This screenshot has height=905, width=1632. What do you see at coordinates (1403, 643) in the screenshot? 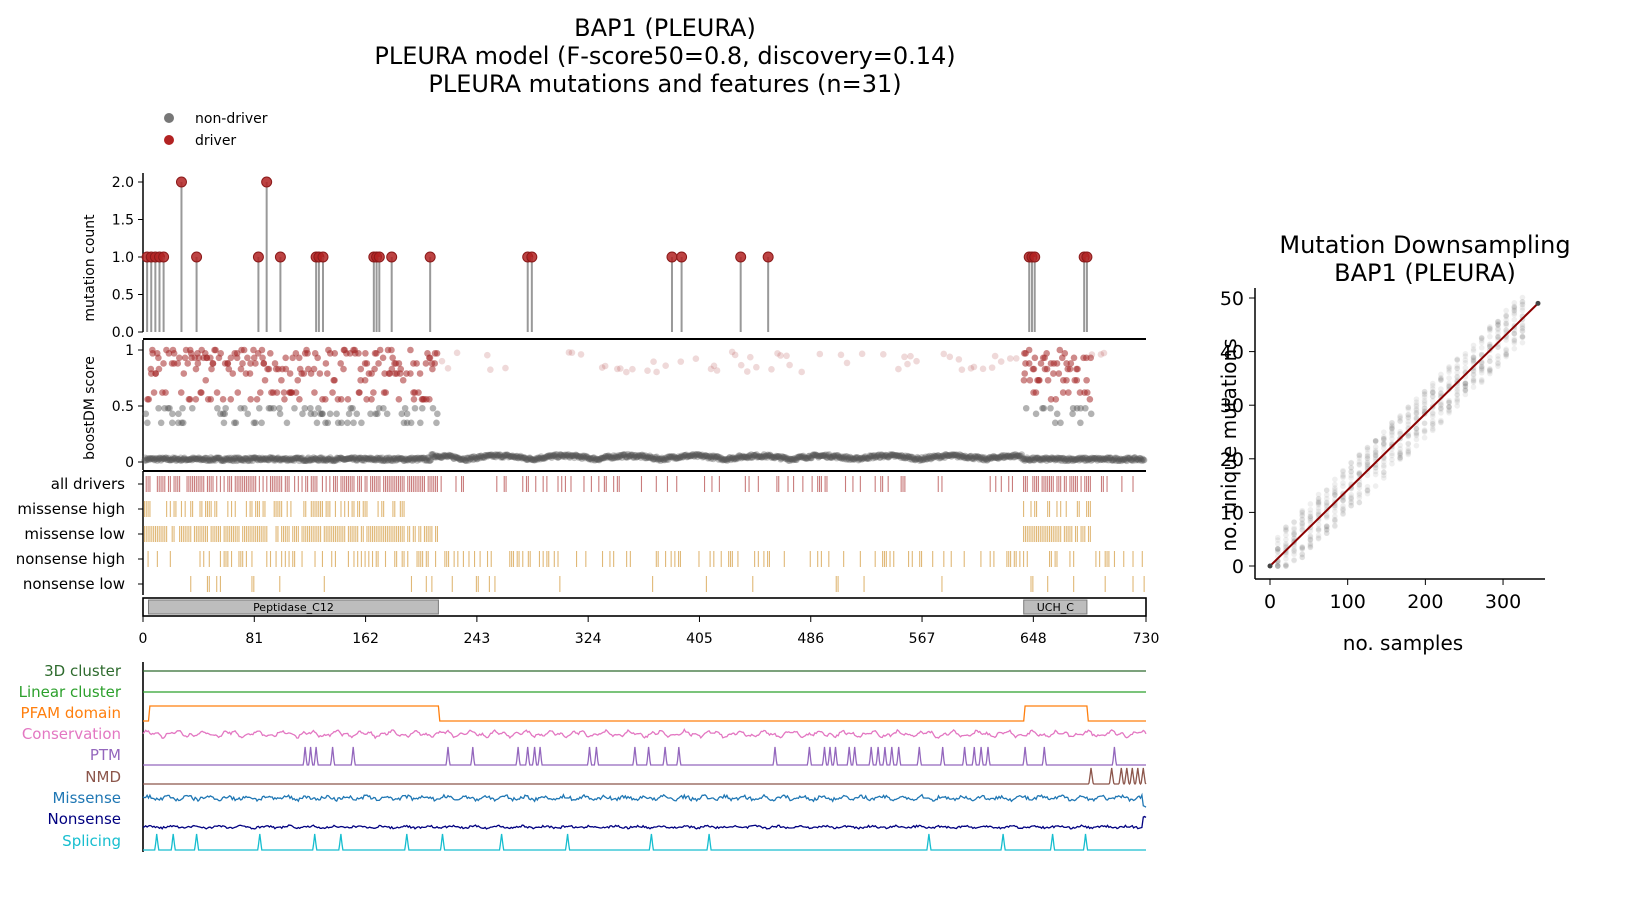
I see `x-axis-label-samples: no. samples` at bounding box center [1403, 643].